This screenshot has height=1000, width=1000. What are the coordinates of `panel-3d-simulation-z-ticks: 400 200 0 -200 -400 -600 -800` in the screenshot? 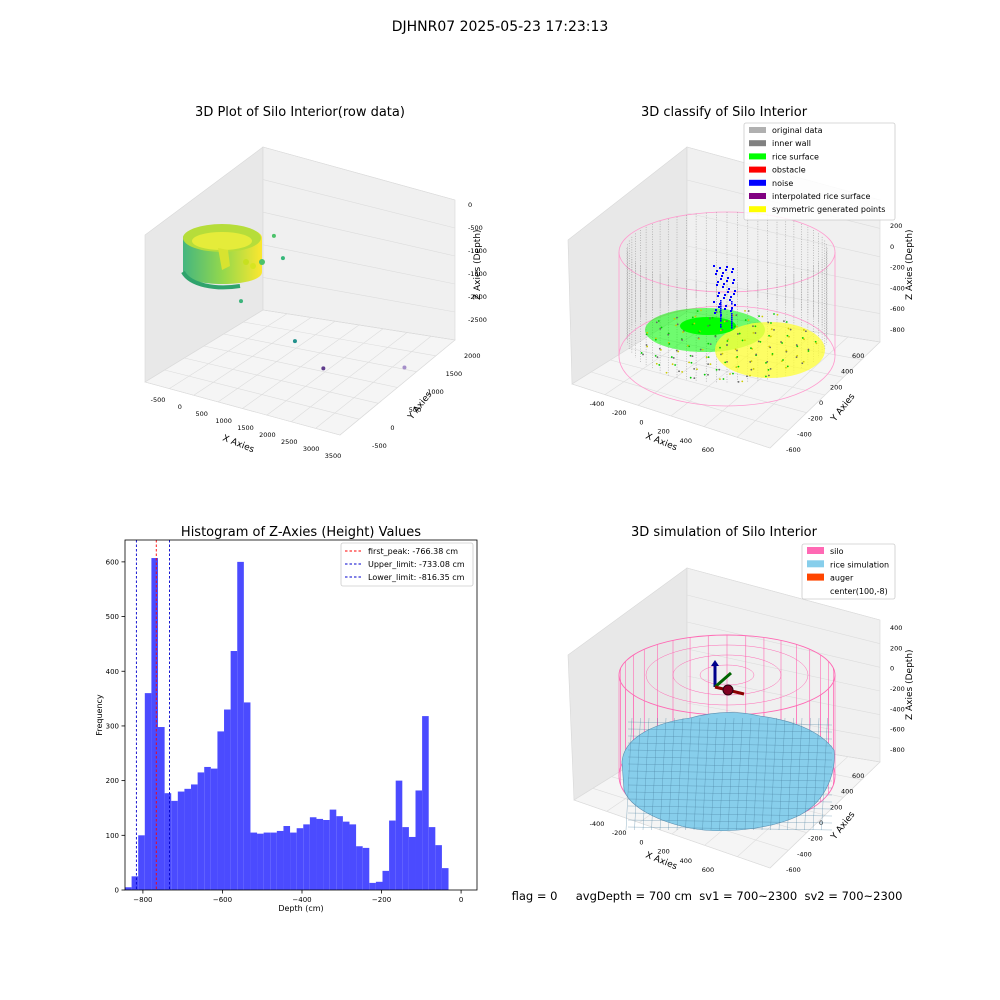 It's located at (897, 689).